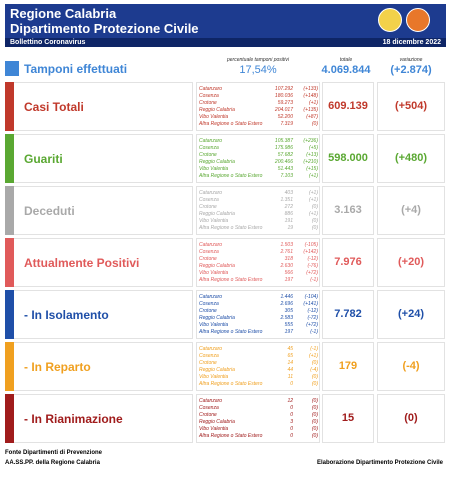 This screenshot has width=451, height=484. Describe the element at coordinates (390, 20) in the screenshot. I see `logo-region` at that location.